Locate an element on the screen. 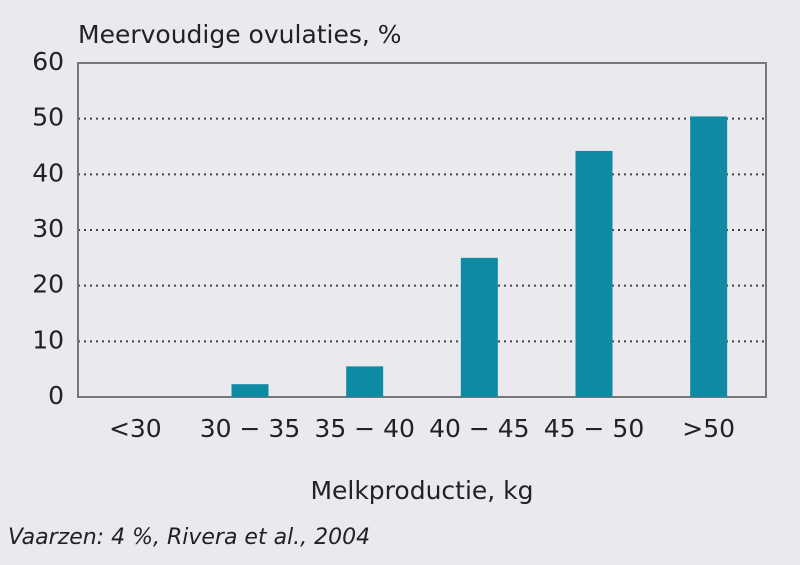 The image size is (800, 565). x-axis-label: Melkproductie, kg is located at coordinates (421, 490).